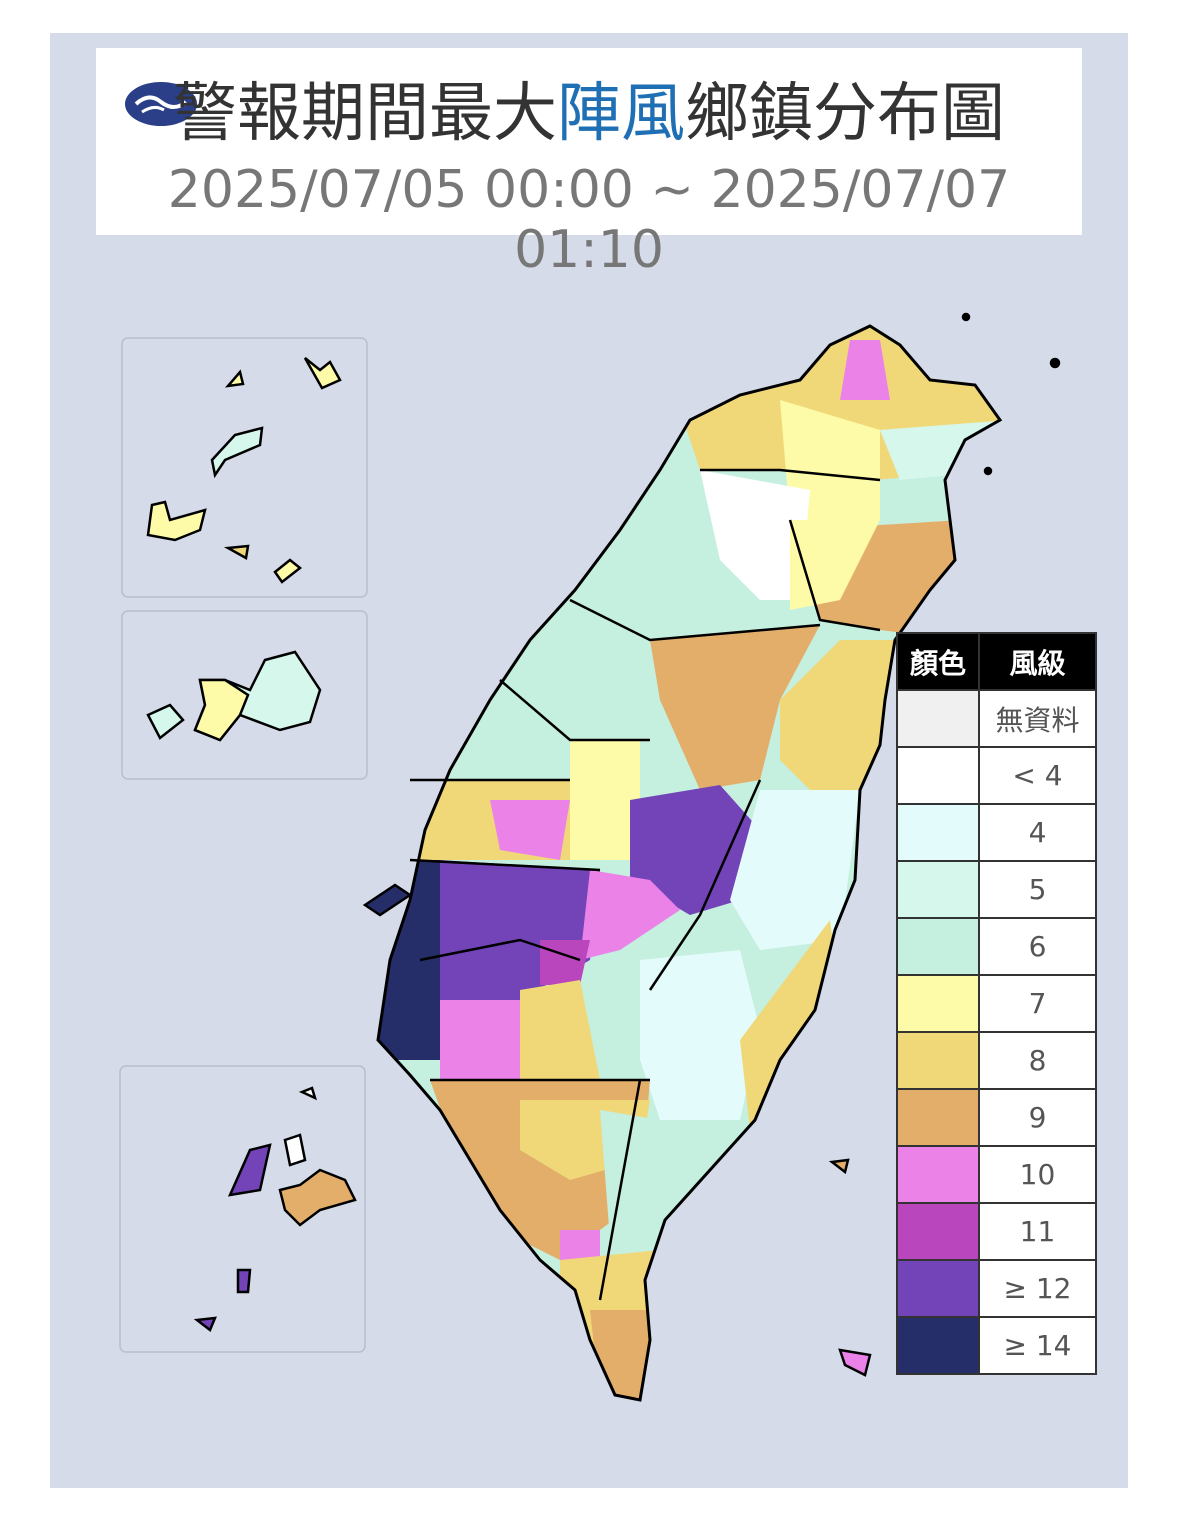  Describe the element at coordinates (365, 114) in the screenshot. I see `title-part: 警報期間最大` at that location.